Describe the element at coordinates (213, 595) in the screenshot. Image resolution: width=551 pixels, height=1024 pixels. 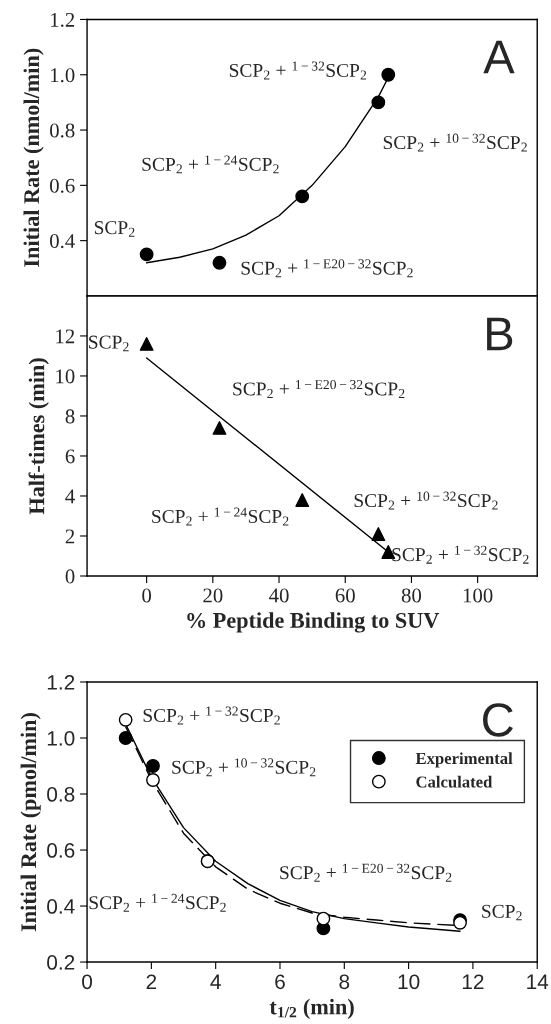
I see `x-tick-label: 20` at that location.